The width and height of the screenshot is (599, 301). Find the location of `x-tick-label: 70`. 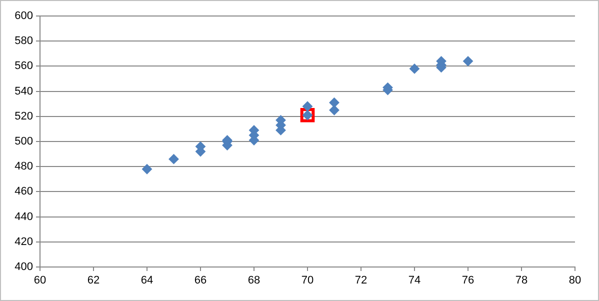

x-tick-label: 70 is located at coordinates (307, 280).